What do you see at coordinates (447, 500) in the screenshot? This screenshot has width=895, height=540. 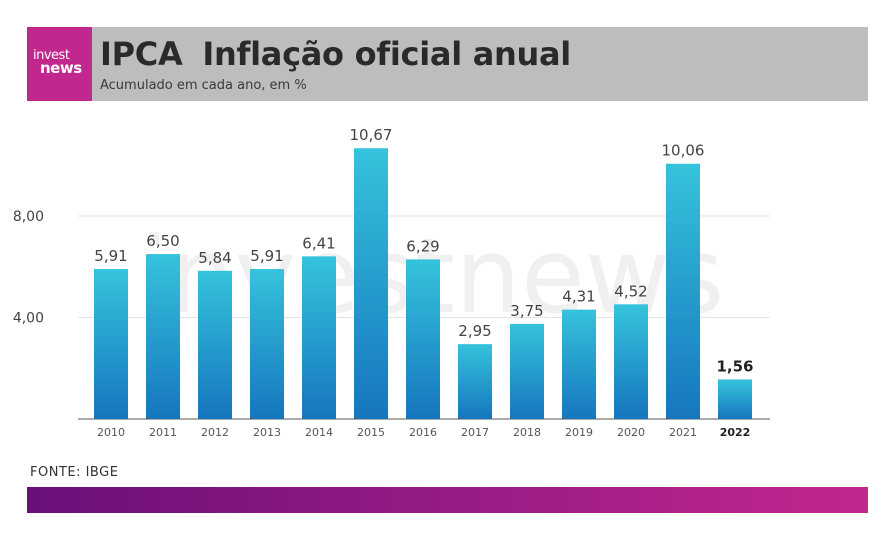 I see `brand-footer-bar` at bounding box center [447, 500].